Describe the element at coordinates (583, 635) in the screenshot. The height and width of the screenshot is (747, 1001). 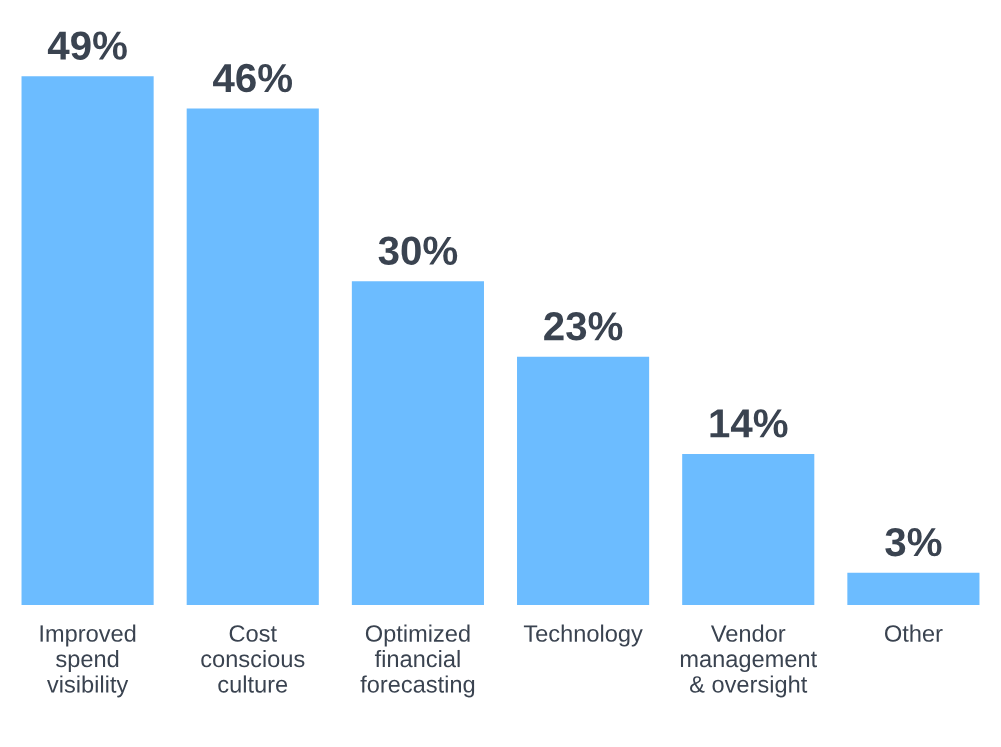
I see `x-tick-label: Technology` at that location.